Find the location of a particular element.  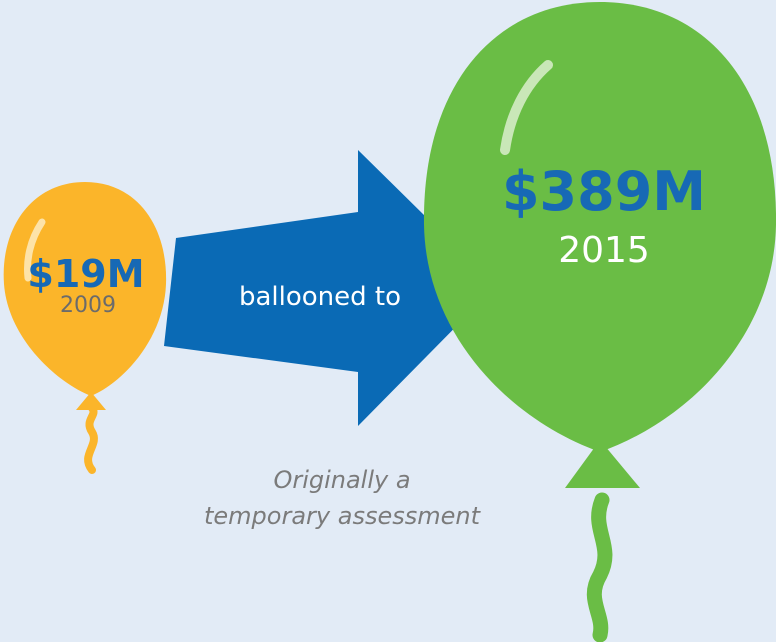

amount: $389M is located at coordinates (604, 191).